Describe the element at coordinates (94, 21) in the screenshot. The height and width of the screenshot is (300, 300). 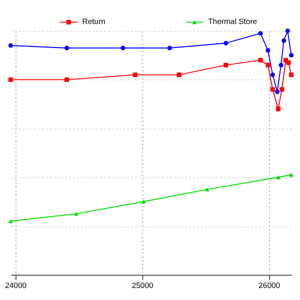
I see `legend-label: Return` at that location.